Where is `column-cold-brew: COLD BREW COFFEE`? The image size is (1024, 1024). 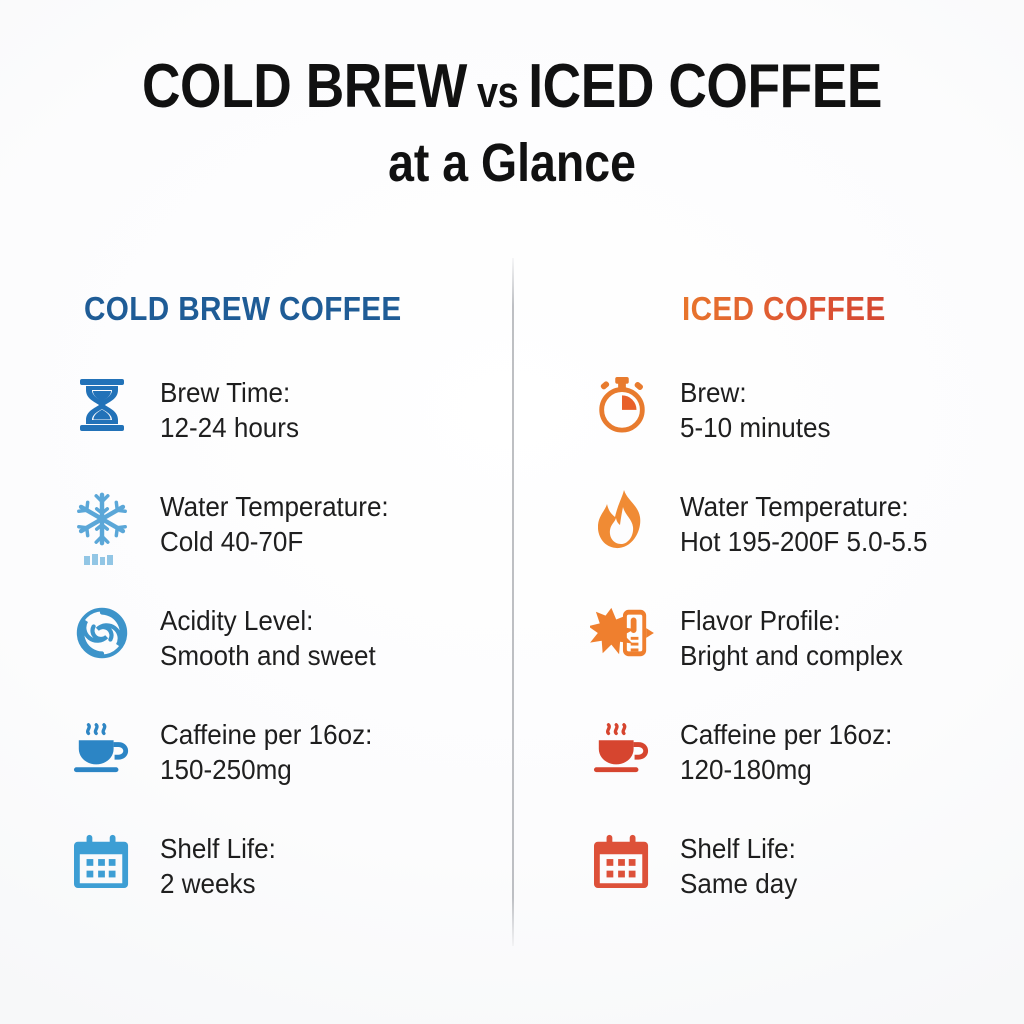
column-cold-brew: COLD BREW COFFEE is located at coordinates (284, 309).